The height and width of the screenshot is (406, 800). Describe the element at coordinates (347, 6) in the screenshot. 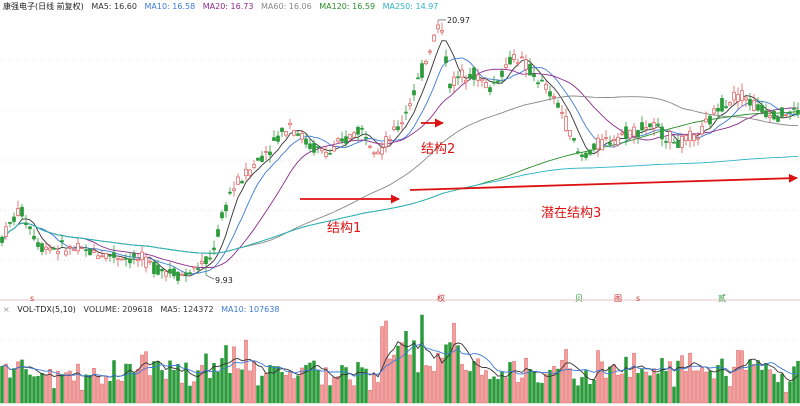

I see `ma120-label: MA120: 16.59` at that location.